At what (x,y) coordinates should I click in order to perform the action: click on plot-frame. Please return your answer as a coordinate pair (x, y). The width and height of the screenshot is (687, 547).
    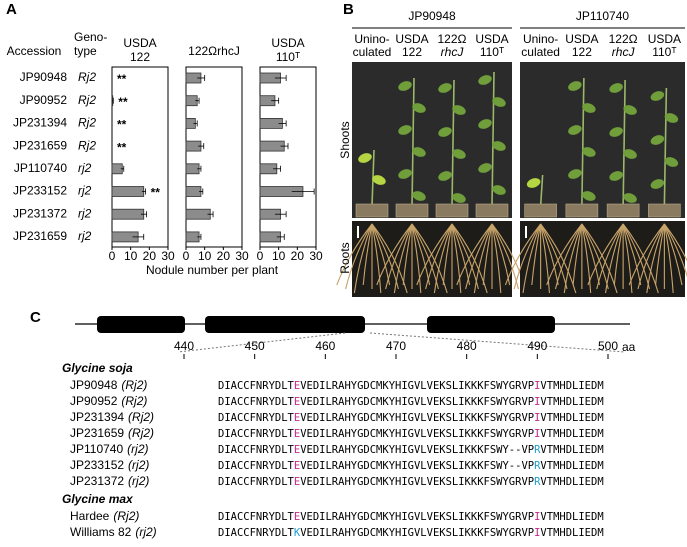
    Looking at the image, I should click on (140, 157).